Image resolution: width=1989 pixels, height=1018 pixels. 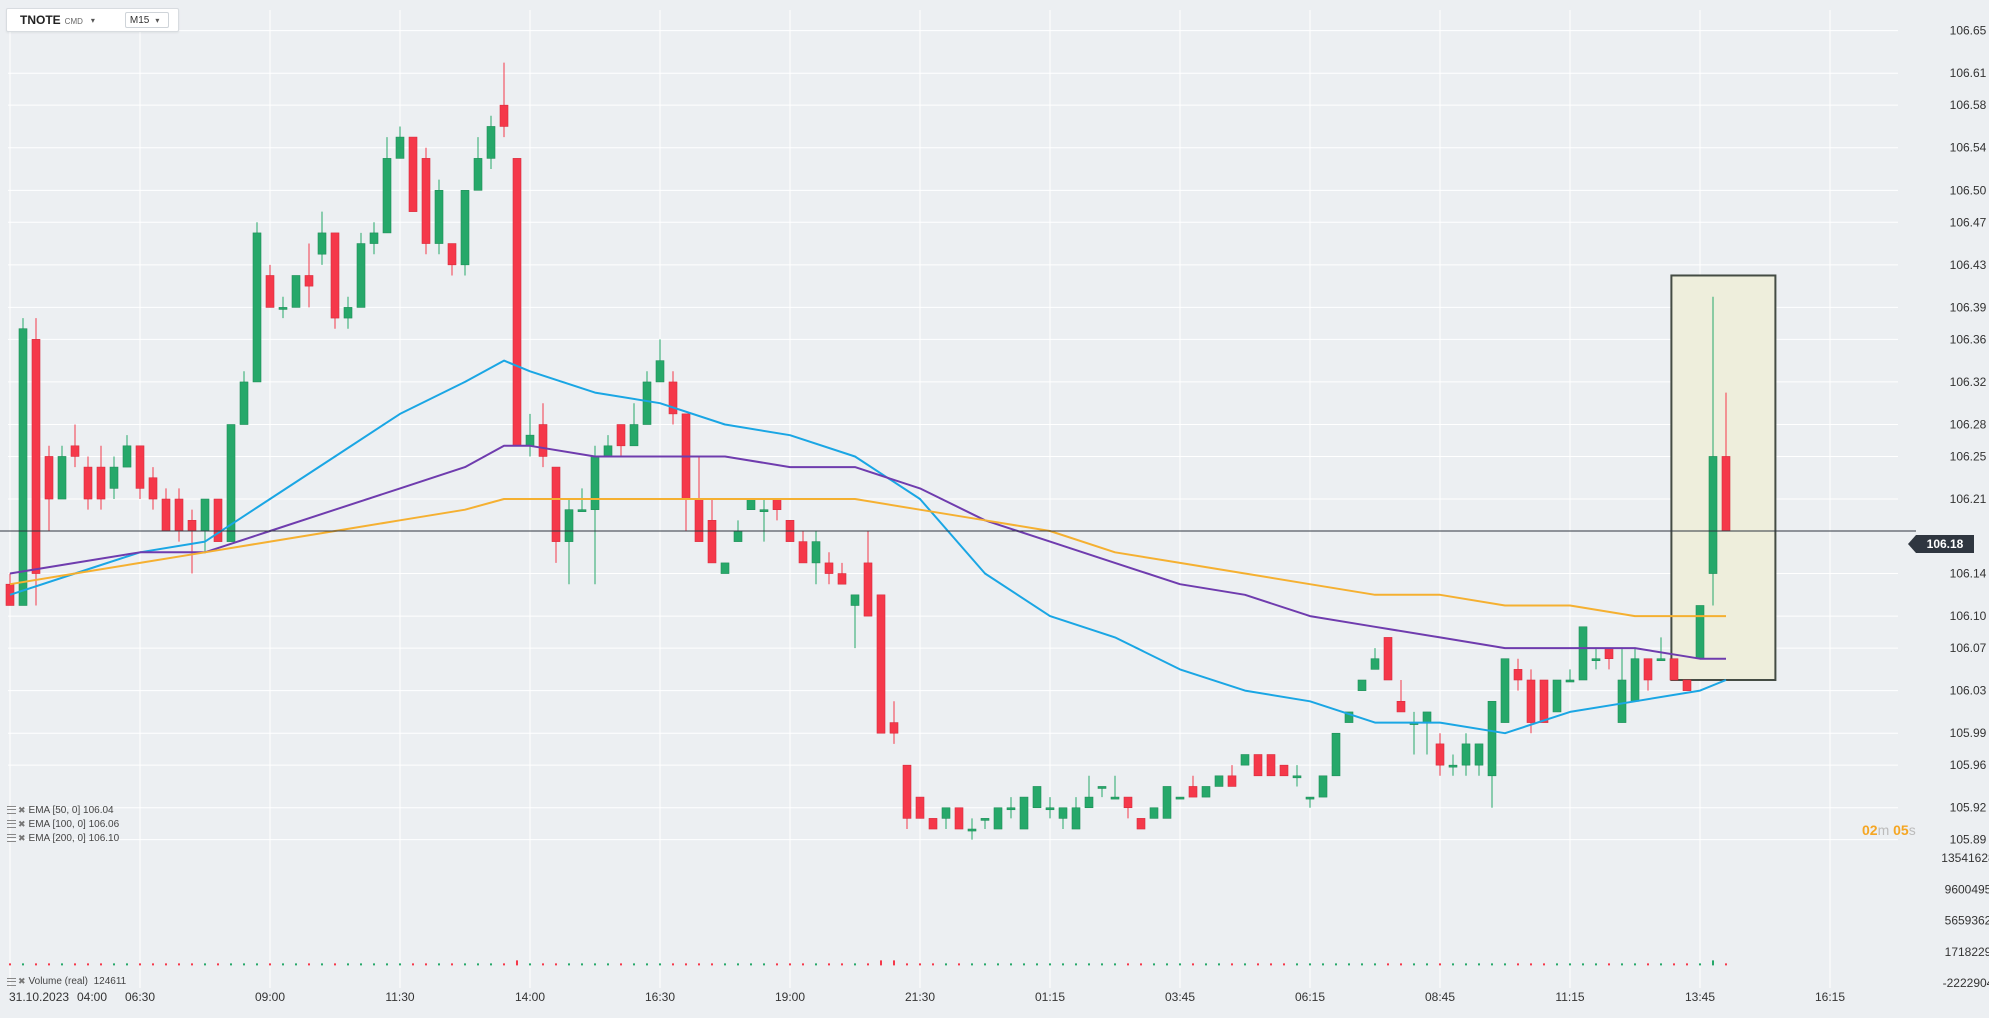 What do you see at coordinates (1901, 830) in the screenshot?
I see `countdown-seconds: 05` at bounding box center [1901, 830].